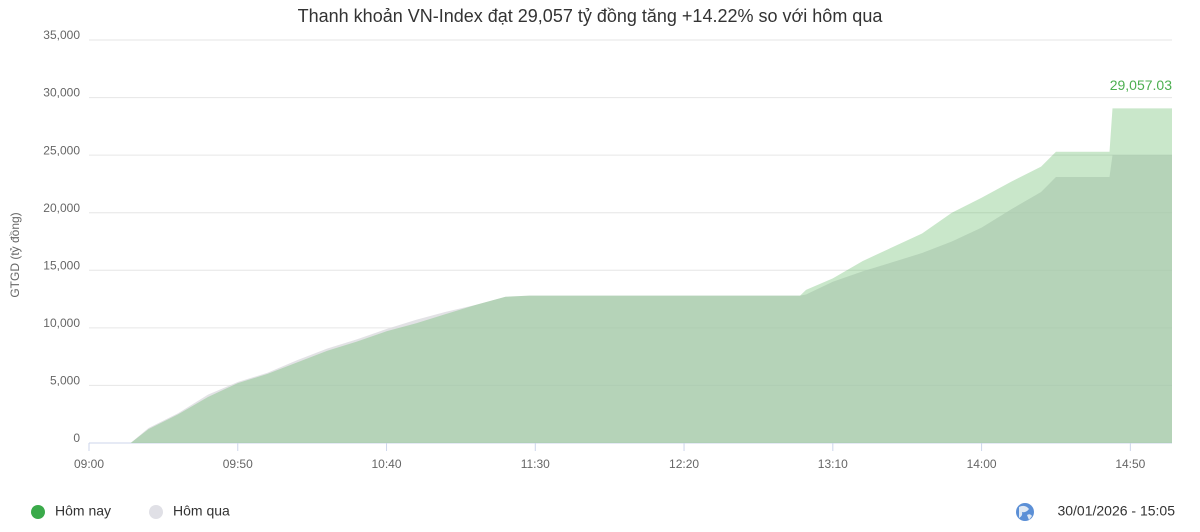 The height and width of the screenshot is (532, 1200). What do you see at coordinates (89, 464) in the screenshot?
I see `x-tick-label: 09:00` at bounding box center [89, 464].